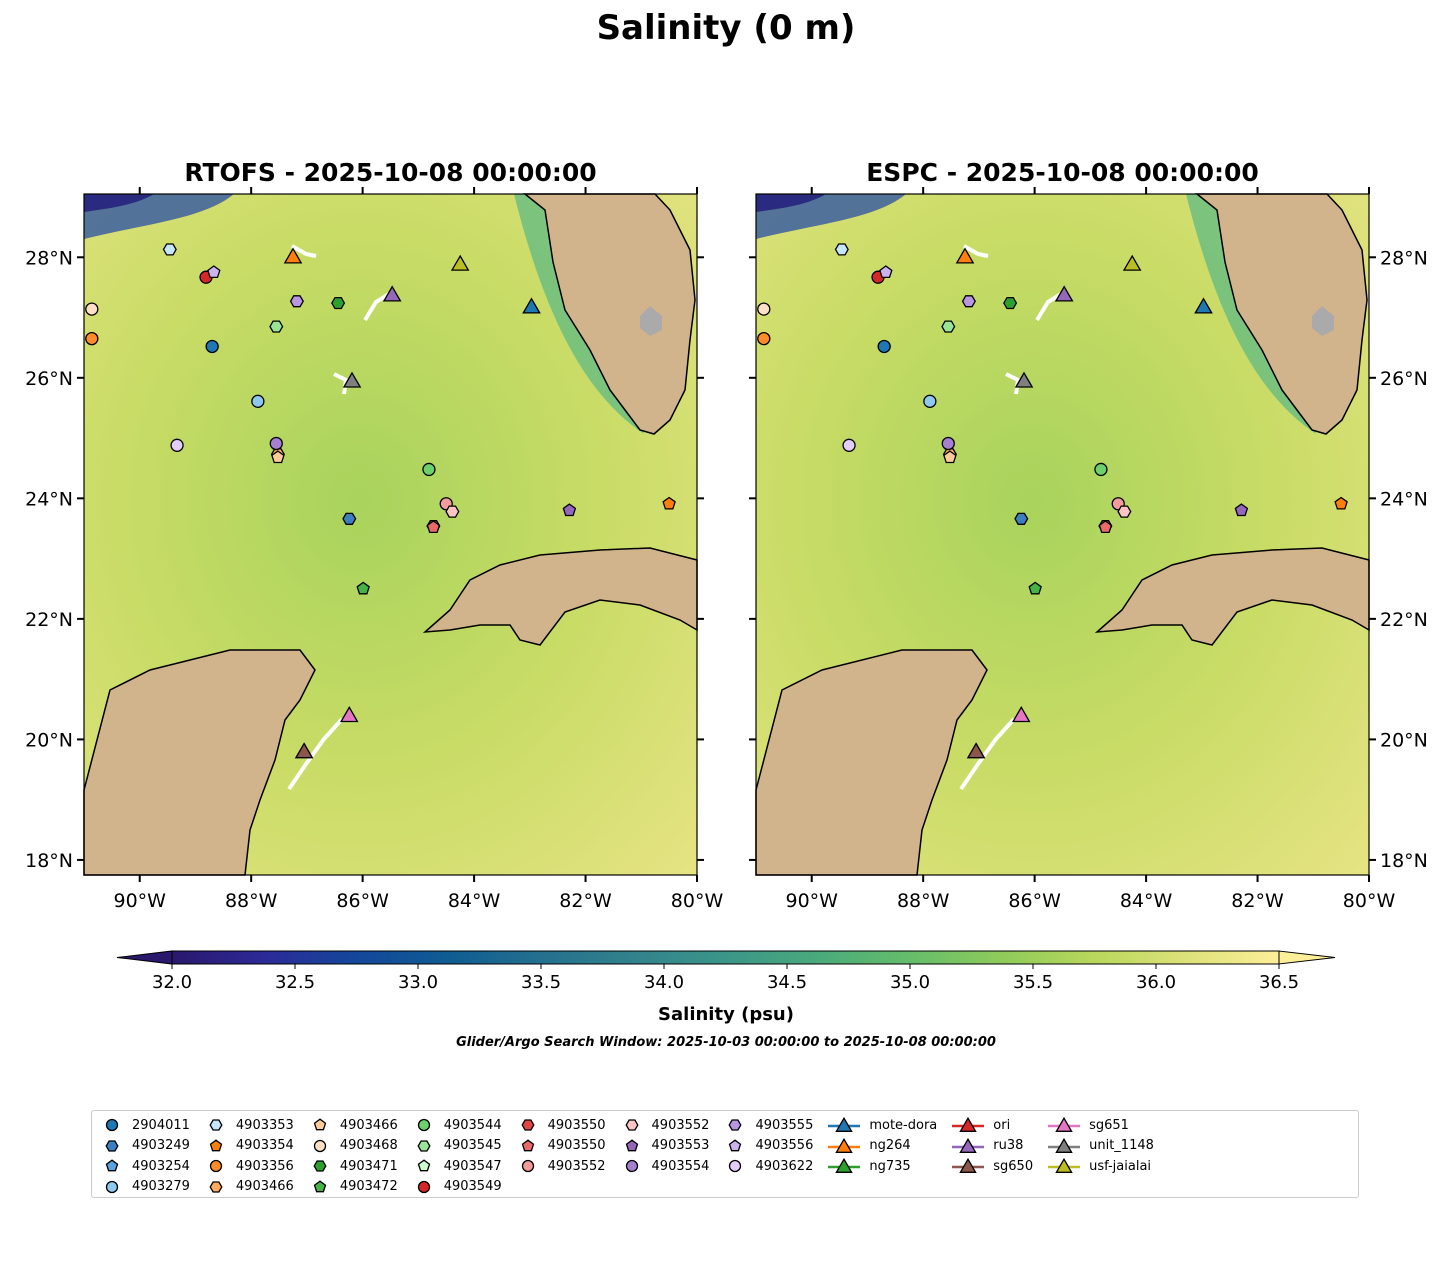 The width and height of the screenshot is (1452, 1264). I want to click on legend-column: ori ru38 sg650, so click(992, 1156).